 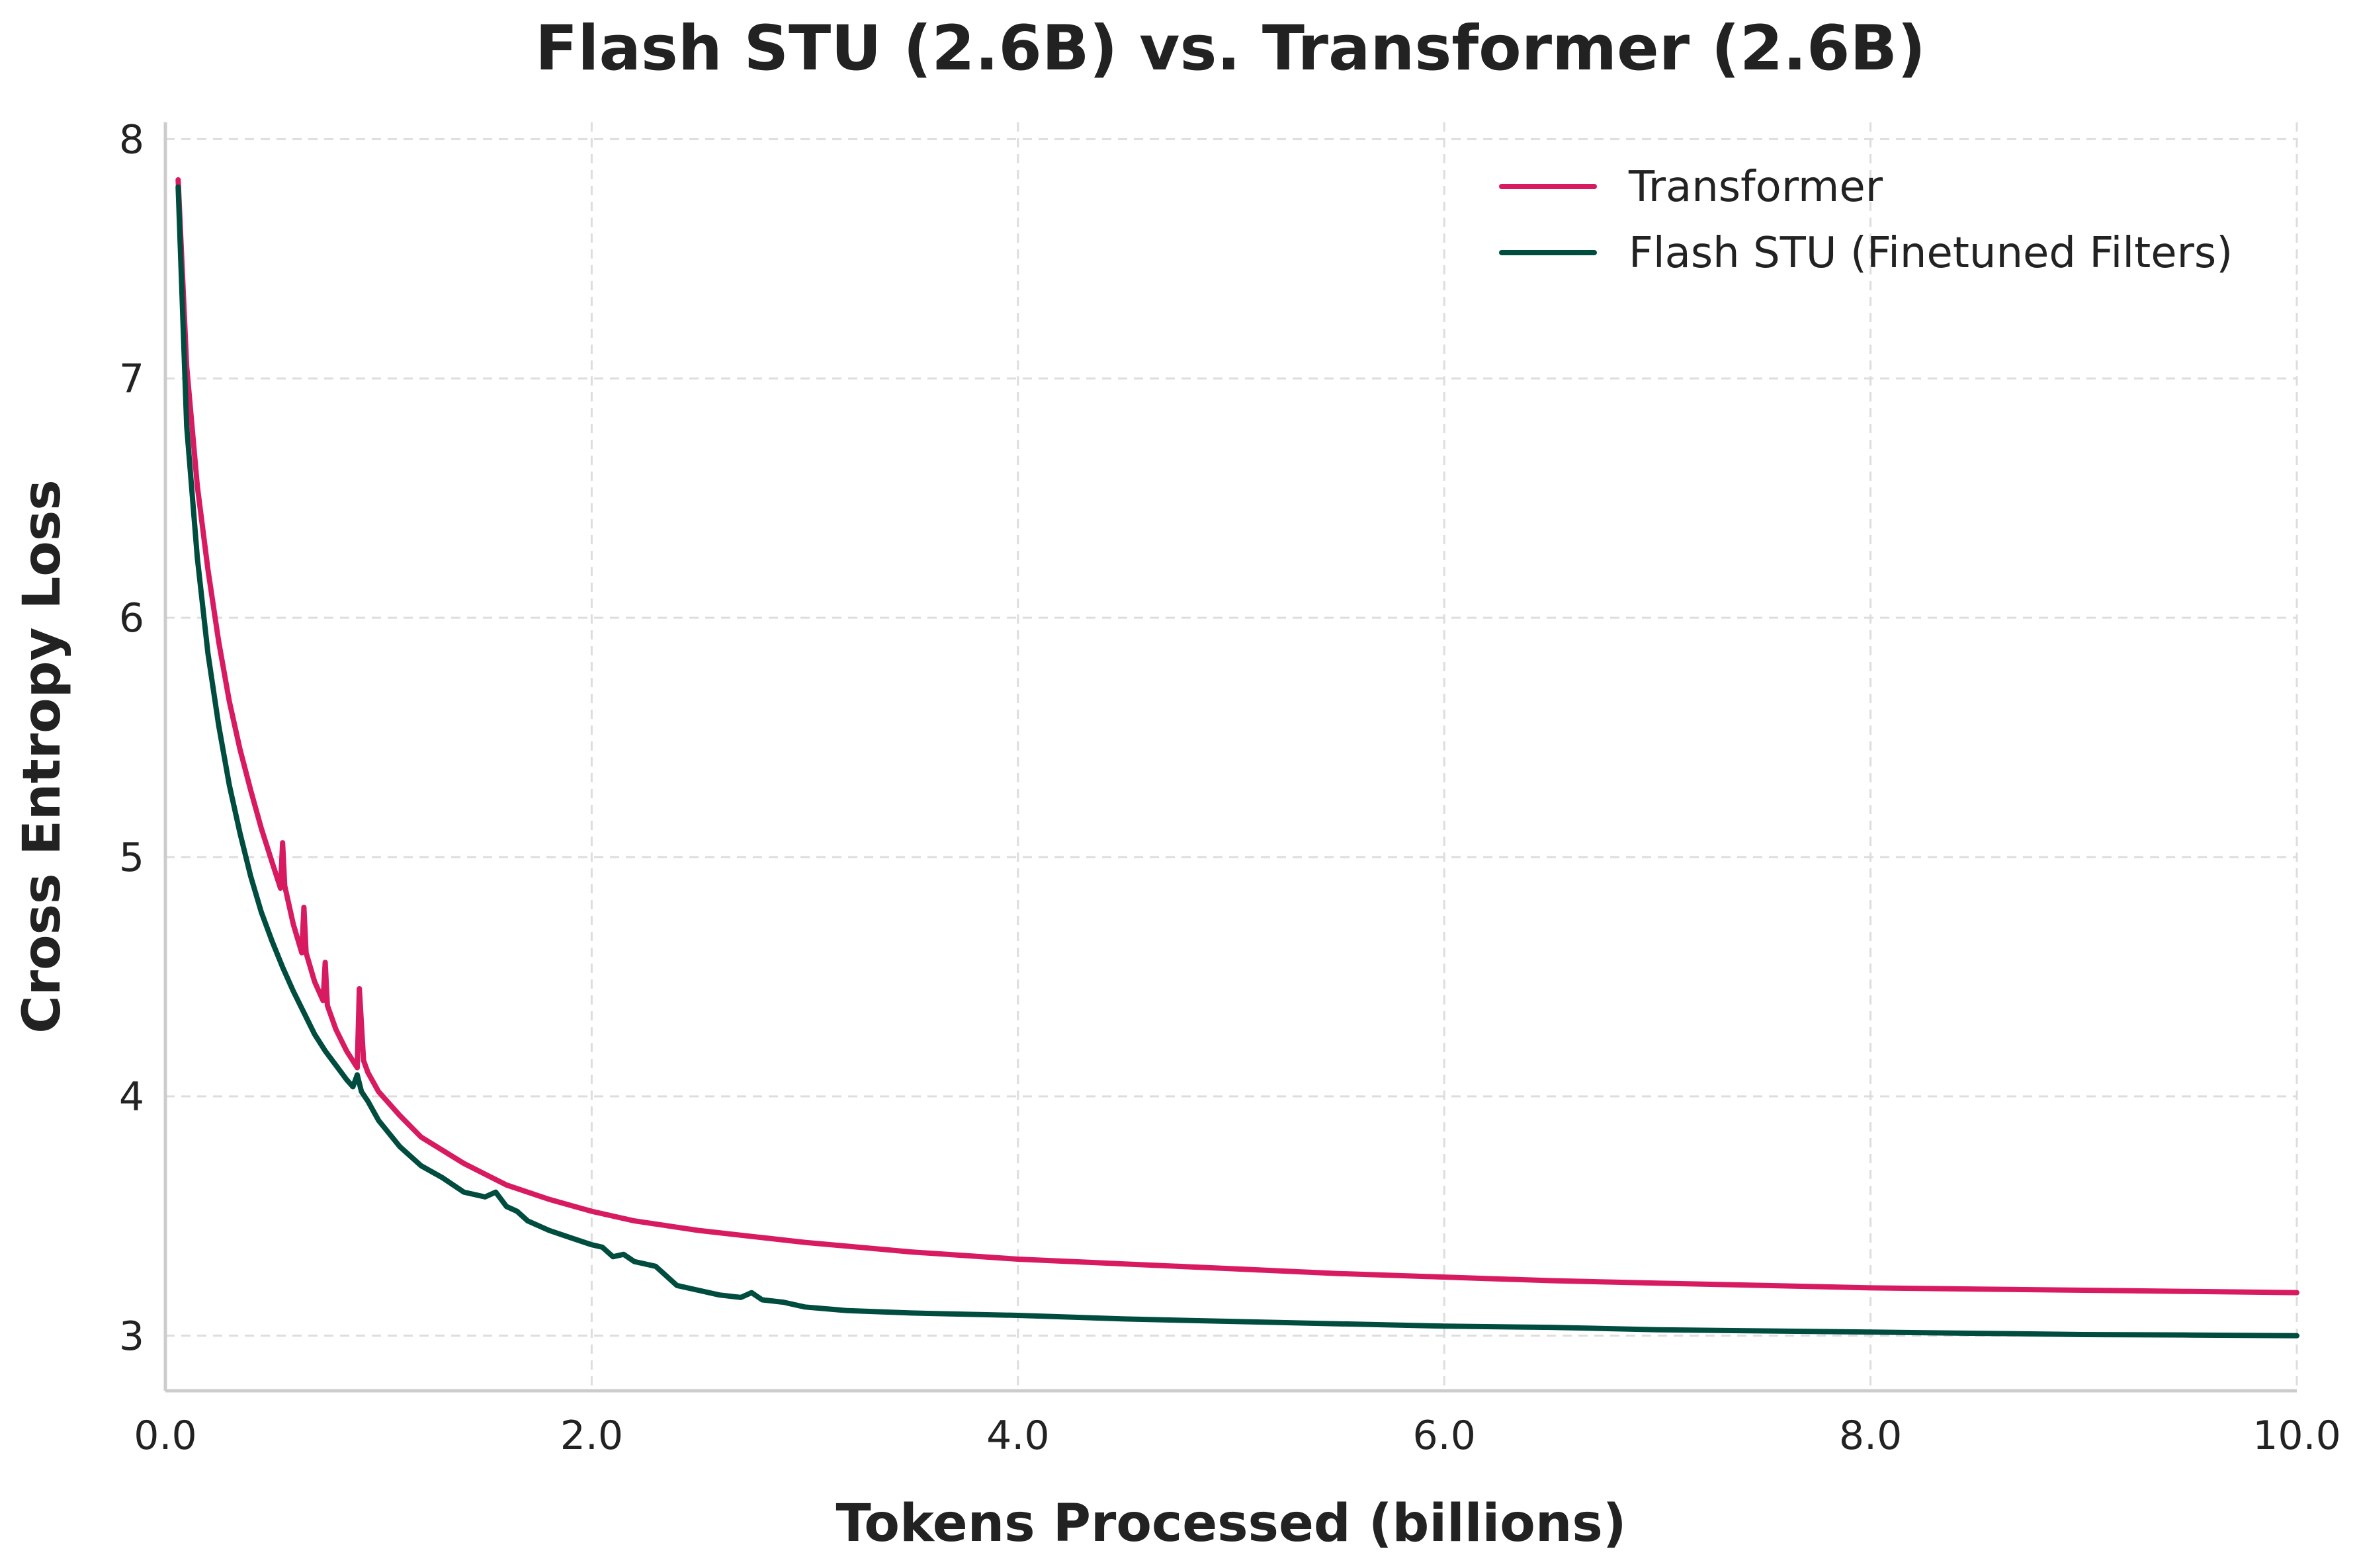 I want to click on y-tick-label: 3, so click(x=131, y=1336).